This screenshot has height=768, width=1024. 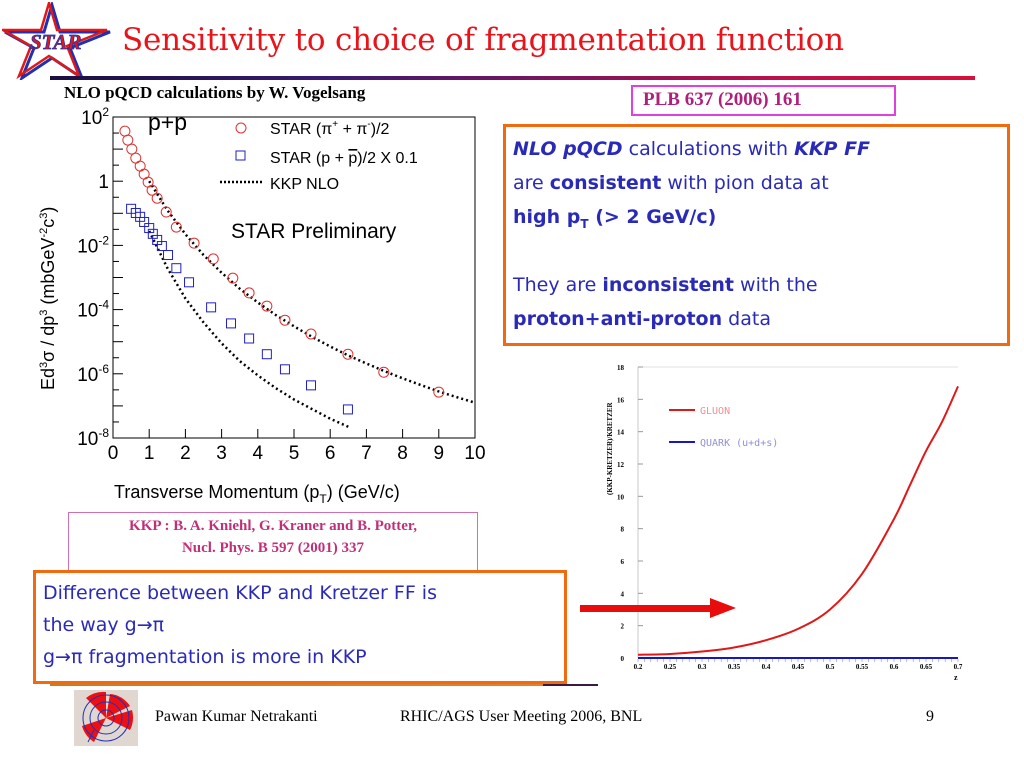 I want to click on y-tick-label: 10⁻², so click(x=93, y=245).